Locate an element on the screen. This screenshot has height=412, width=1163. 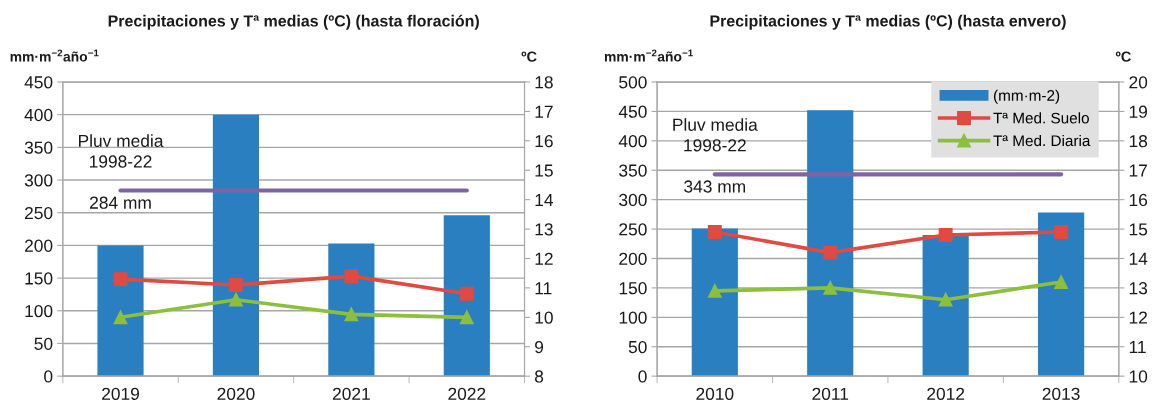
x-tick-label: 2019 is located at coordinates (121, 394).